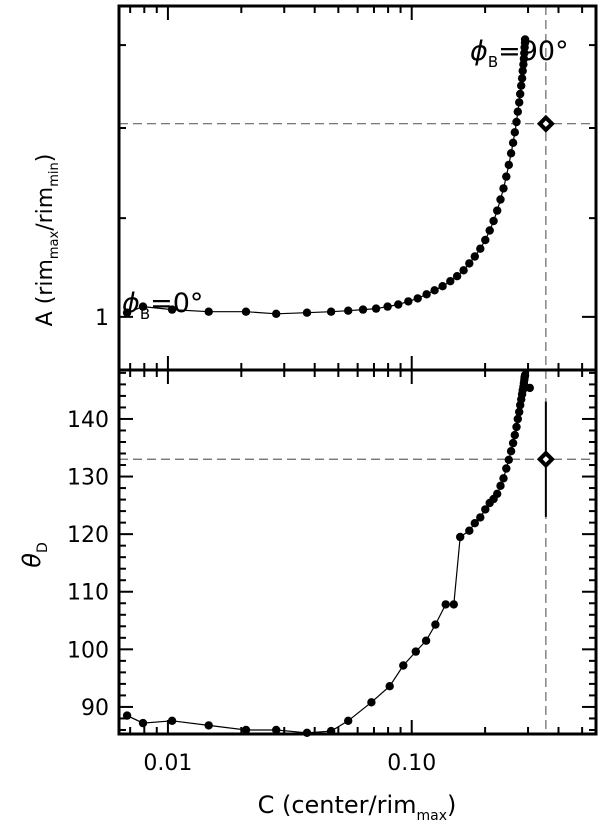  What do you see at coordinates (34, 554) in the screenshot?
I see `bottom-y-axis-label: θD` at bounding box center [34, 554].